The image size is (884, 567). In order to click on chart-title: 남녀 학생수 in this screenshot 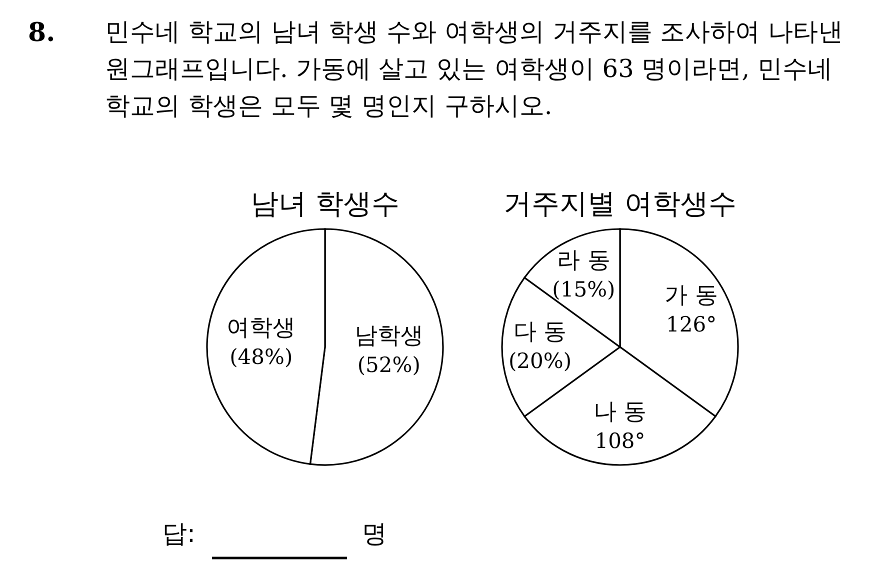, I will do `click(325, 203)`.